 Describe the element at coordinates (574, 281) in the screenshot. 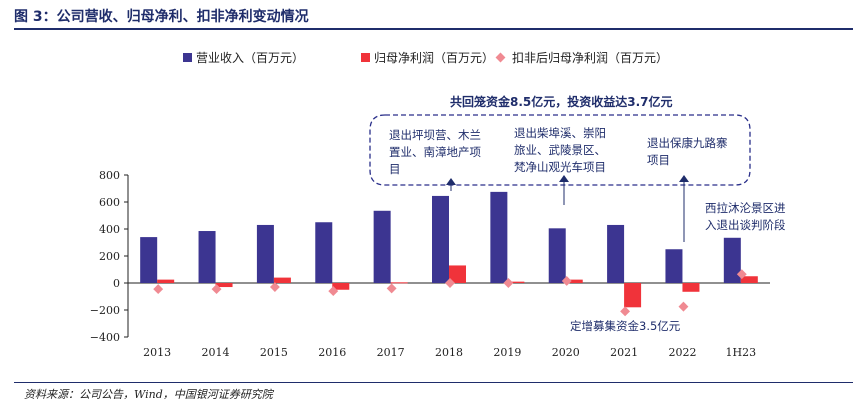

I see `bar-net-profit-2020` at that location.